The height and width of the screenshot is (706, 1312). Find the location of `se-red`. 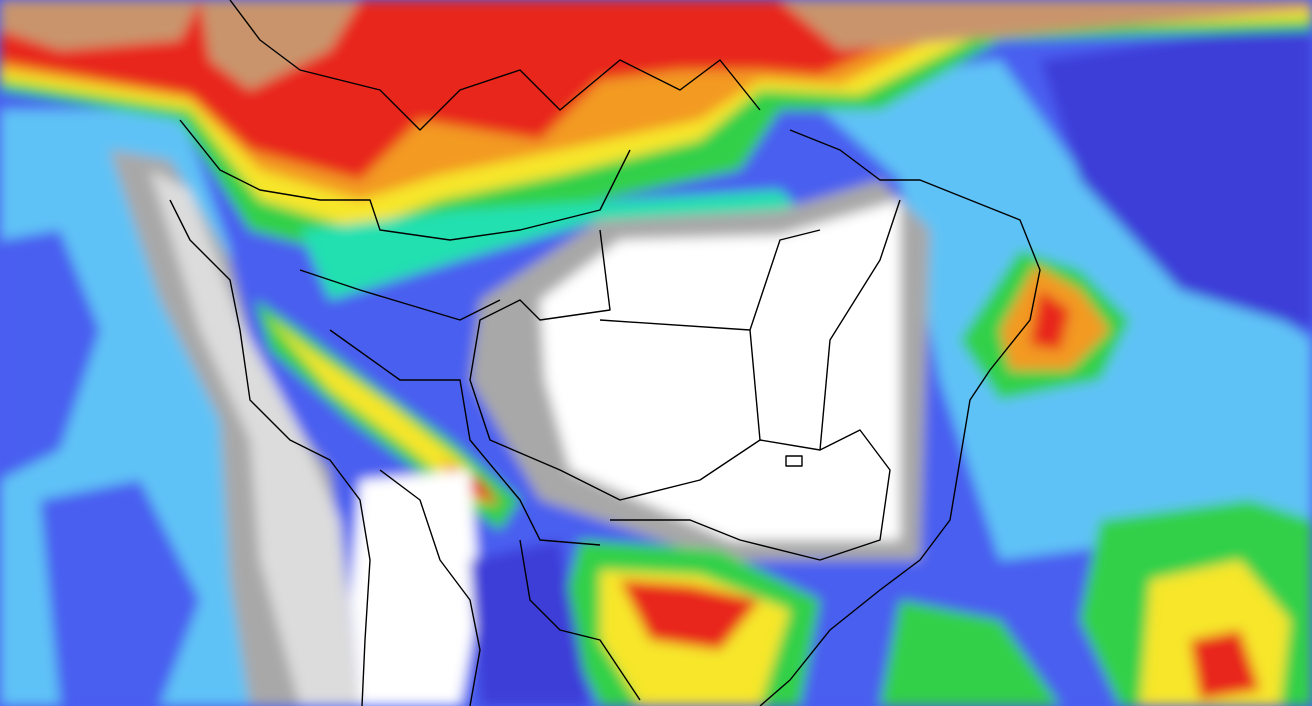

se-red is located at coordinates (1225, 665).